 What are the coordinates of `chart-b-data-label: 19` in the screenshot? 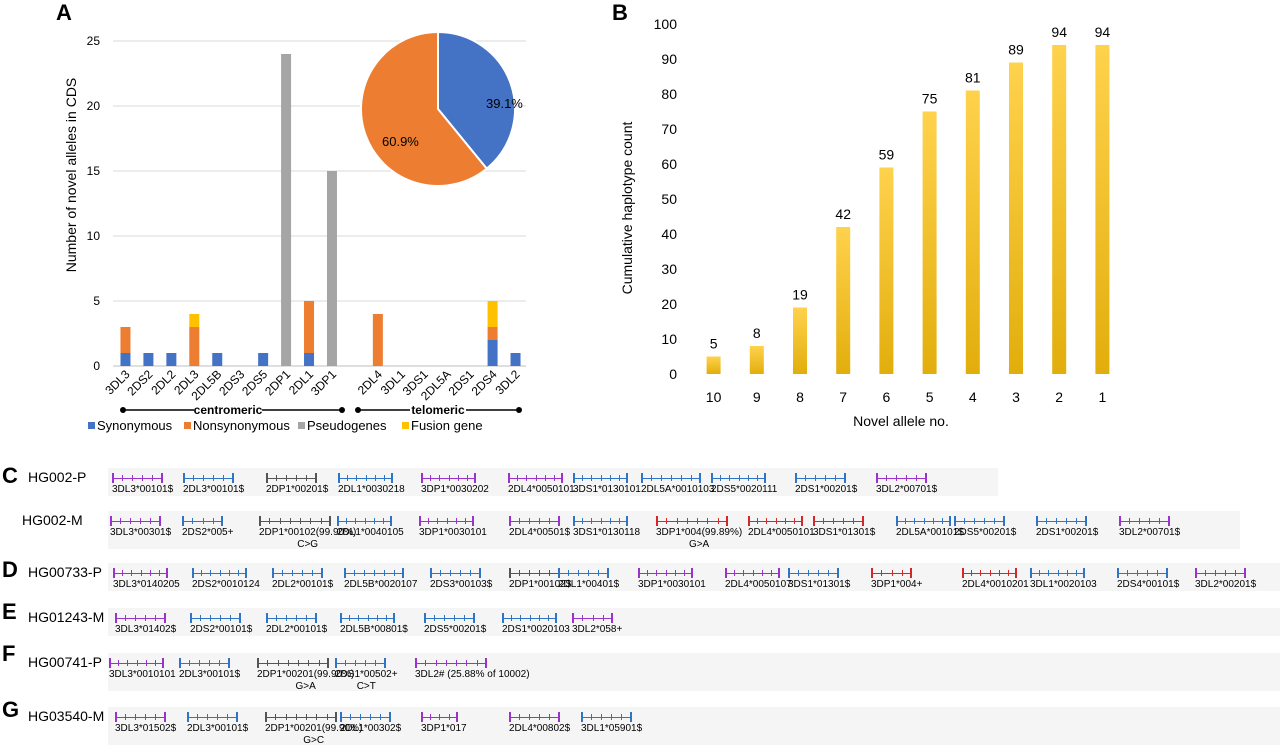 It's located at (800, 295).